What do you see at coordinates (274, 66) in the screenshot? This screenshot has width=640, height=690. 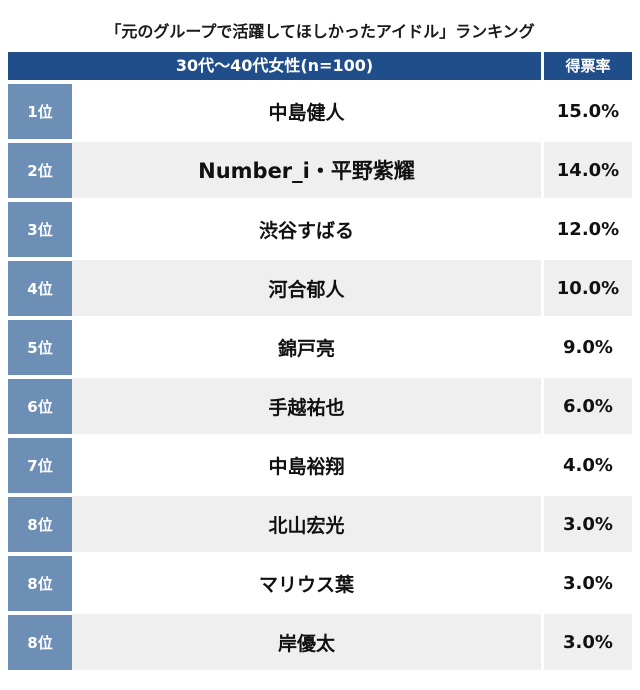 I see `header-respondents: 30代〜40代女性(n=100)` at bounding box center [274, 66].